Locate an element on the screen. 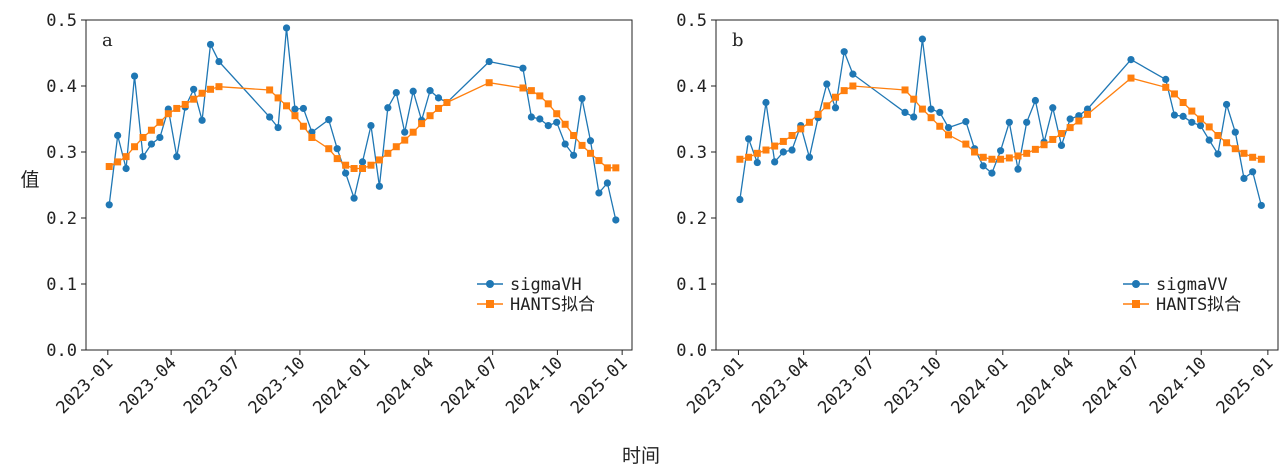 The image size is (1282, 467). x-tick-label: 2024-10 is located at coordinates (1178, 385).